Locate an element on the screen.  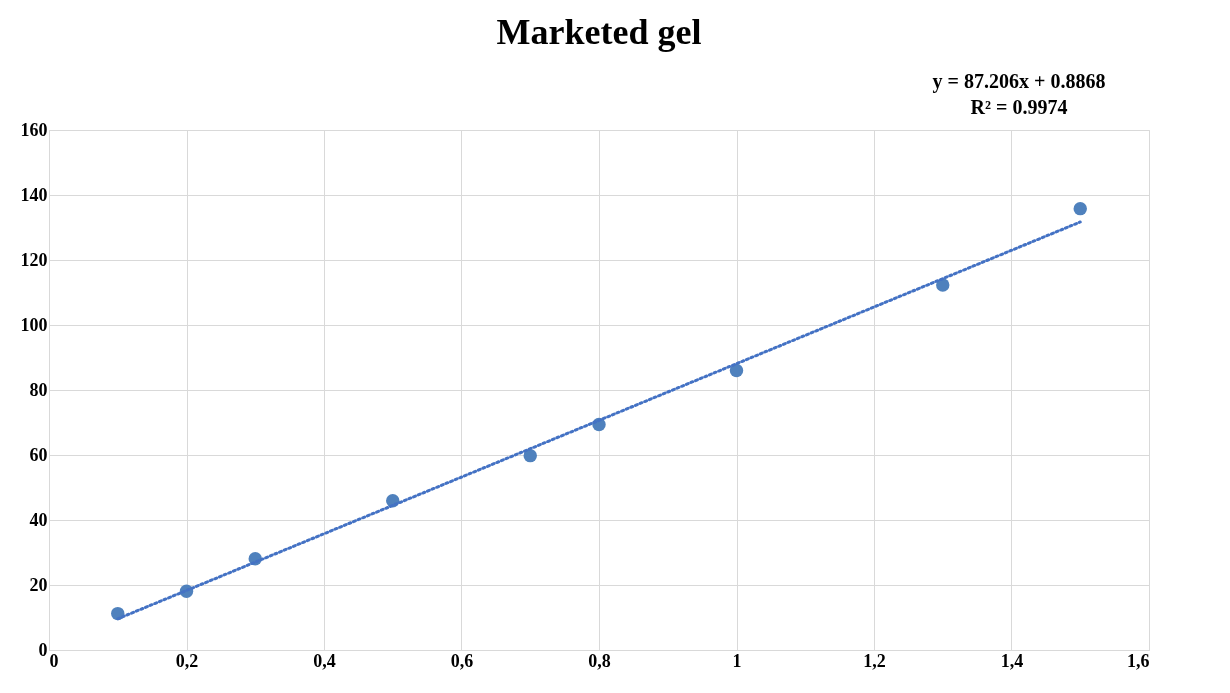
text: R² = 0.9974 is located at coordinates (1019, 107).